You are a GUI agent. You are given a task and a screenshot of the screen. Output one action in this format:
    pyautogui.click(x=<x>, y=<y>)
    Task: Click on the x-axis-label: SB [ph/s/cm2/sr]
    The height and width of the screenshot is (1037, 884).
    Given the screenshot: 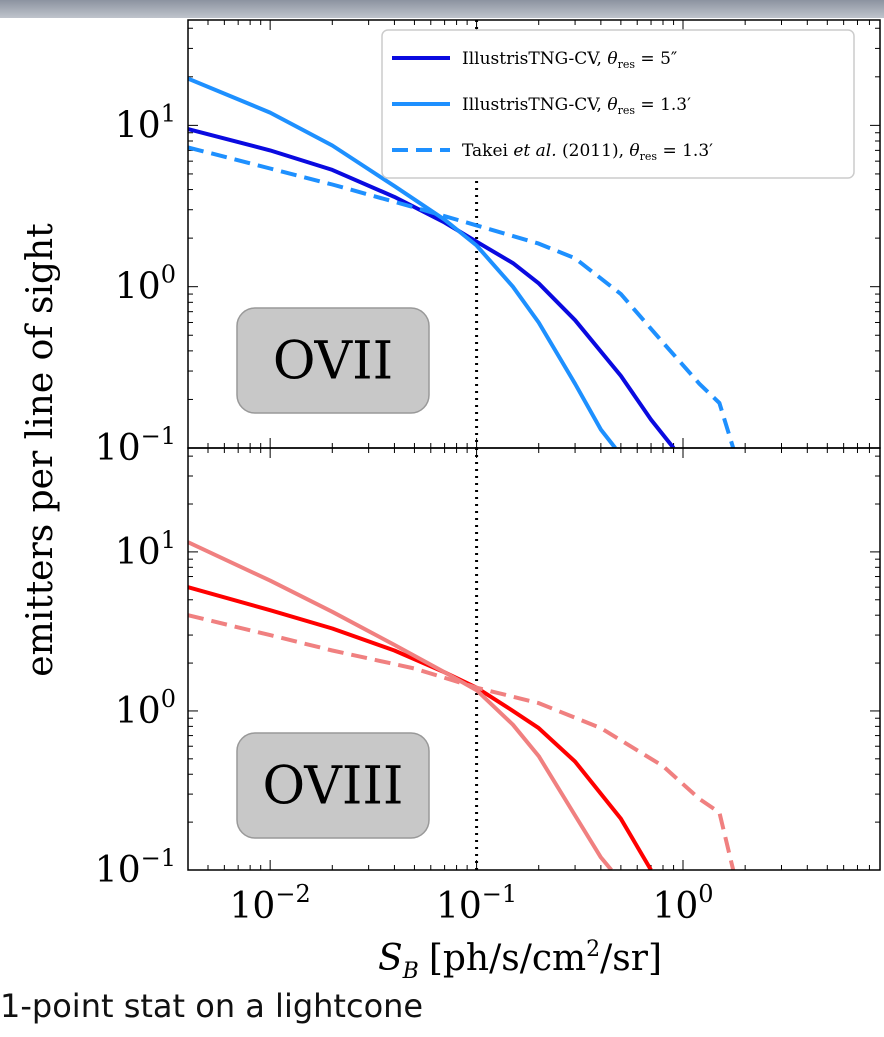 What is the action you would take?
    pyautogui.click(x=520, y=960)
    